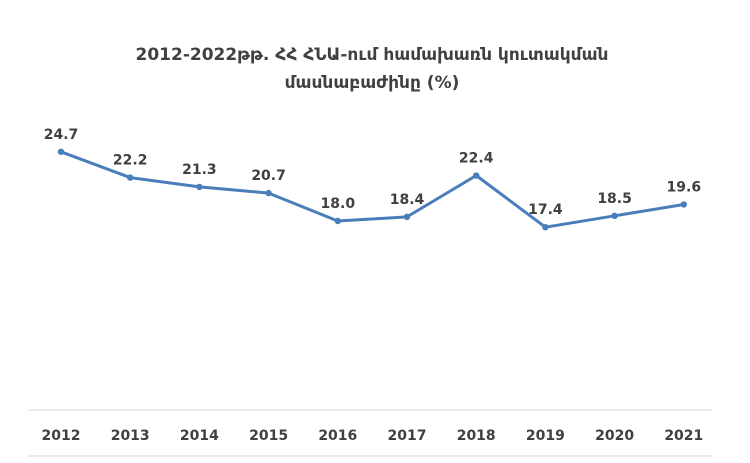 This screenshot has height=463, width=750. Describe the element at coordinates (683, 204) in the screenshot. I see `data-point-2021` at that location.